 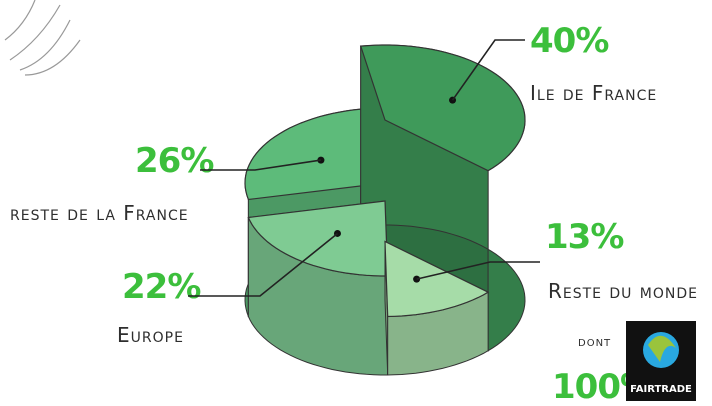 I want to click on category-label: Reste du monde, so click(x=623, y=291).